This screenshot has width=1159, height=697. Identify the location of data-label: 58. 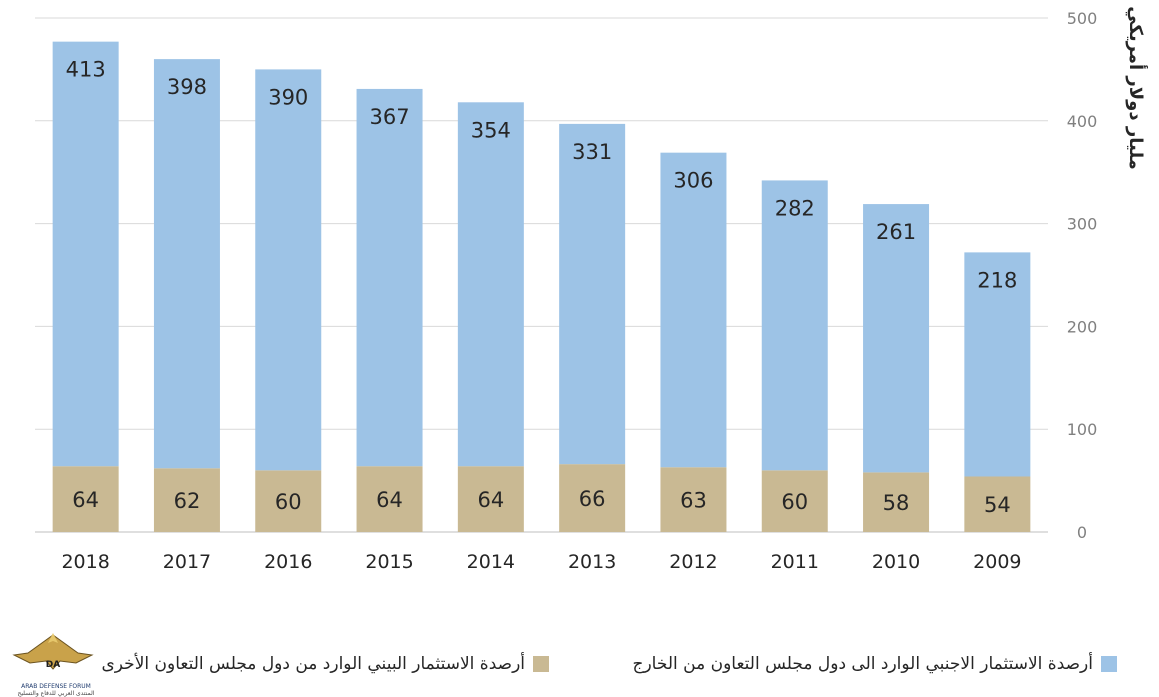
(896, 503).